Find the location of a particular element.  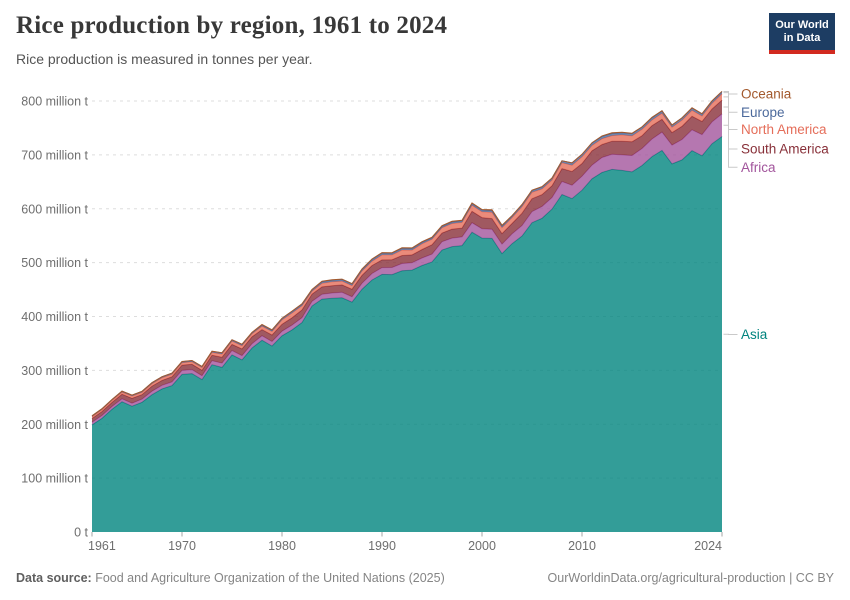

owid-logo: Our World in Data is located at coordinates (802, 33).